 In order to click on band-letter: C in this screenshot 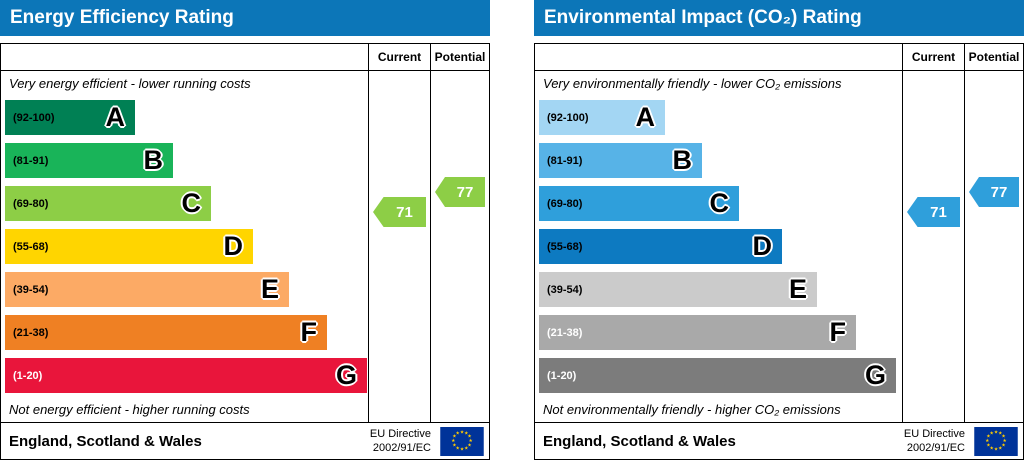, I will do `click(719, 203)`.